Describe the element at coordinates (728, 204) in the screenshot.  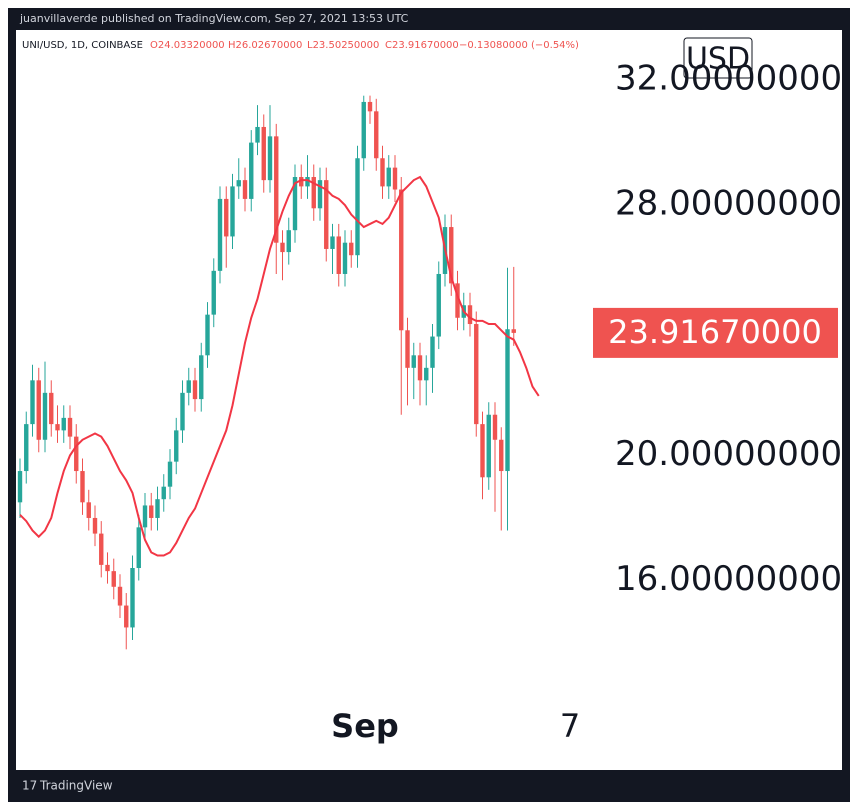
I see `y-tick-label: 28.00000000` at that location.